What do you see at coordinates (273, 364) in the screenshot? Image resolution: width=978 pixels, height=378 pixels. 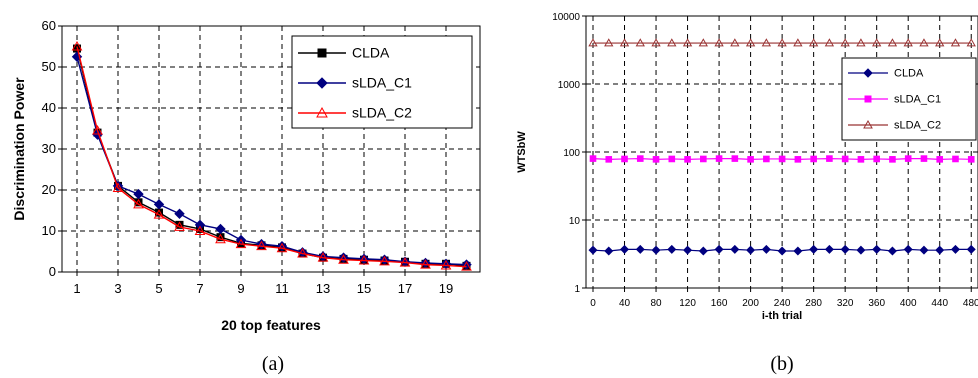 I see `figure-caption: (a)` at bounding box center [273, 364].